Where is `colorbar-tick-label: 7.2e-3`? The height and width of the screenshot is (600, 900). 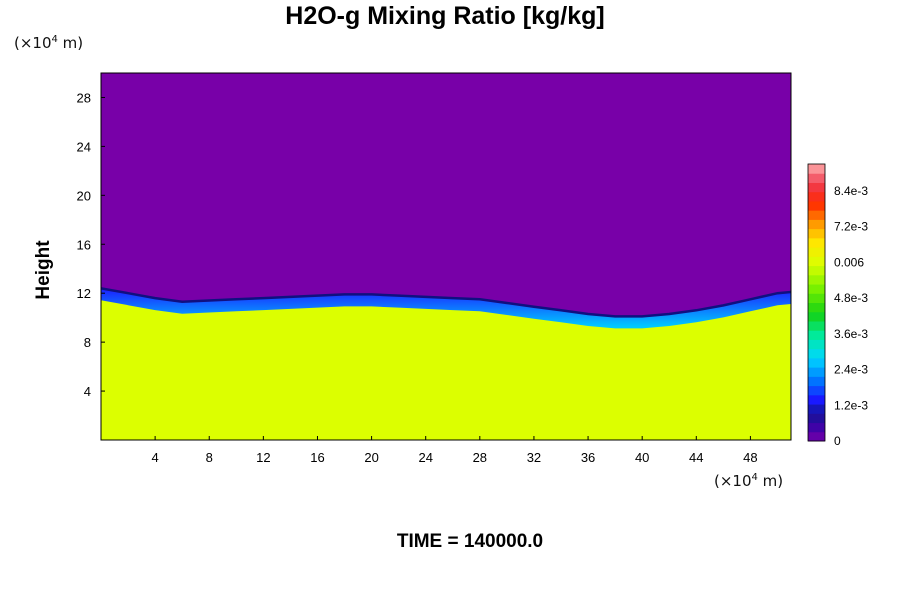 colorbar-tick-label: 7.2e-3 is located at coordinates (851, 227).